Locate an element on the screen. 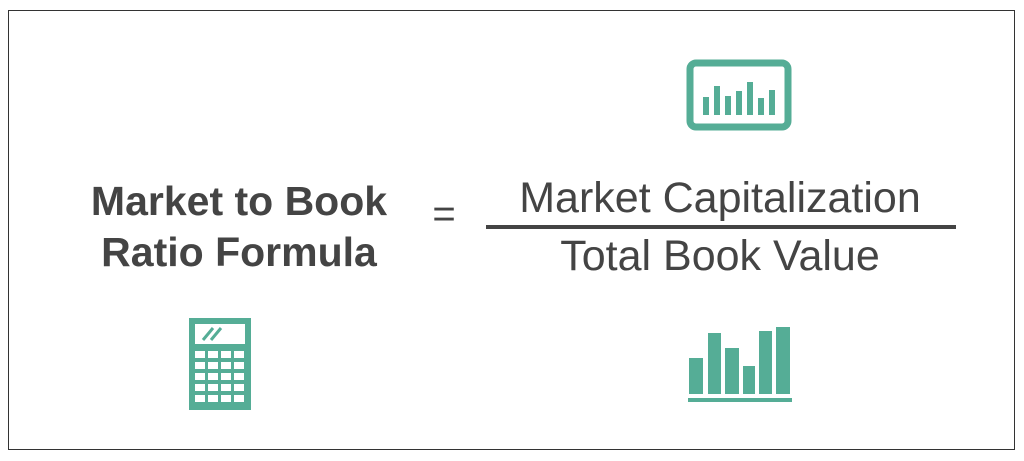 Image resolution: width=1024 pixels, height=461 pixels. calculator-icon is located at coordinates (220, 364).